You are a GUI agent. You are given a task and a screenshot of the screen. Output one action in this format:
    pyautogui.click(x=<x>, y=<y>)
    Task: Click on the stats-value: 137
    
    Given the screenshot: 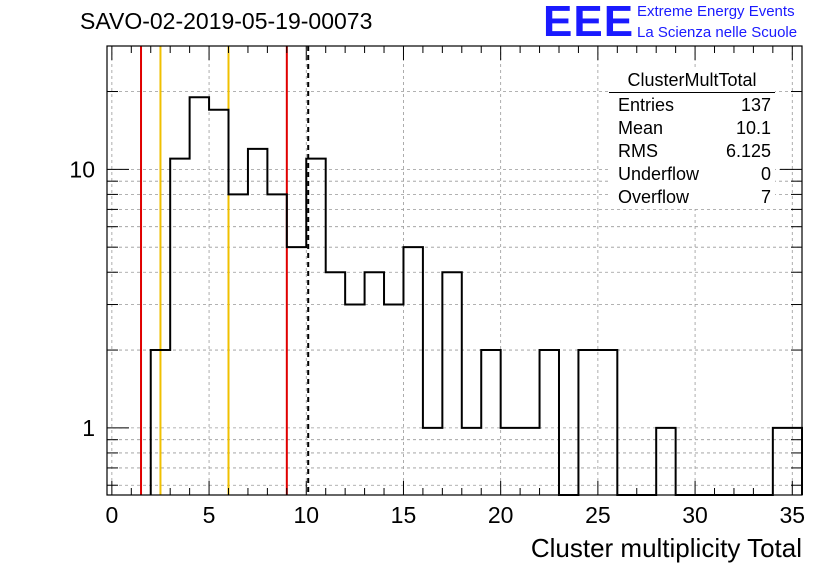 What is the action you would take?
    pyautogui.click(x=755, y=105)
    